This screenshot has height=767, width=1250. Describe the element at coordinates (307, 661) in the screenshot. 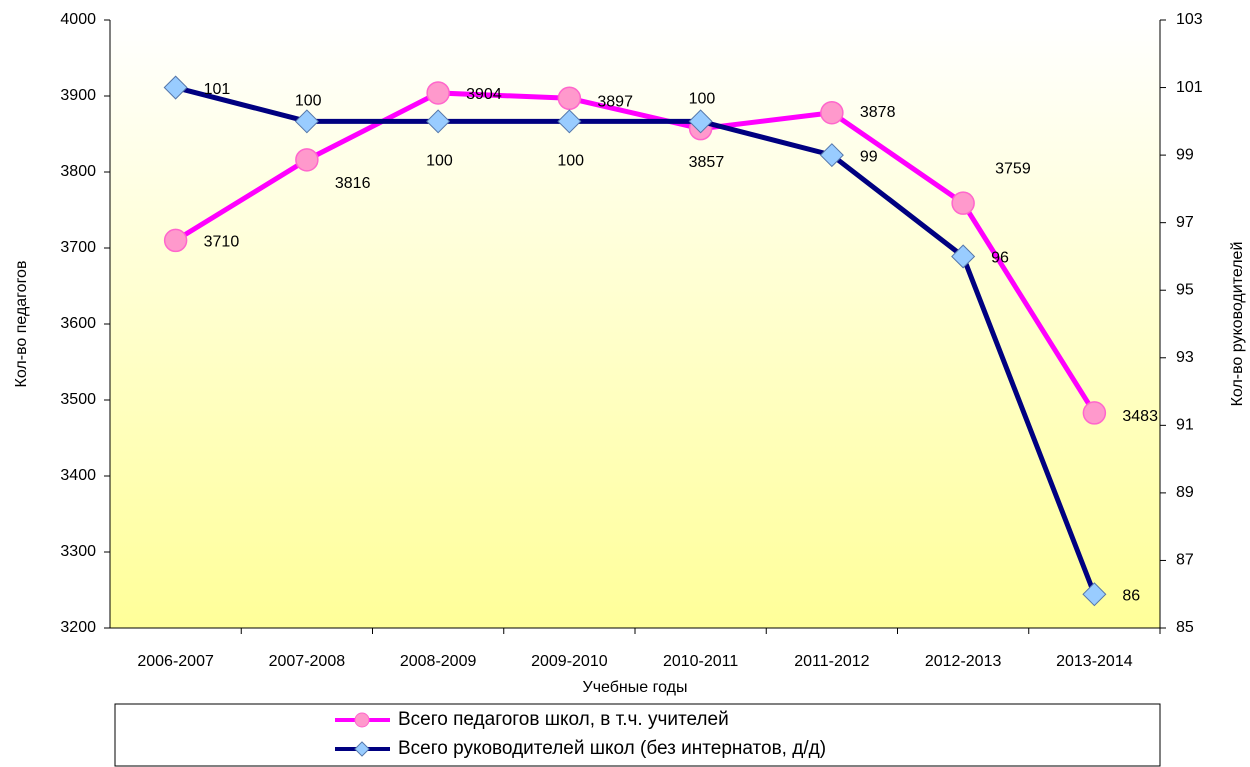

I see `x-tick-label: 2007-2008` at that location.